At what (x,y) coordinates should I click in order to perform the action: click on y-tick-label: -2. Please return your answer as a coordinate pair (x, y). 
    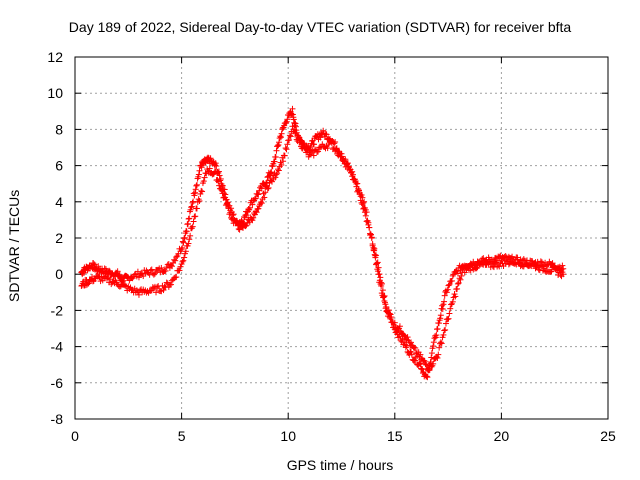
    Looking at the image, I should click on (57, 310).